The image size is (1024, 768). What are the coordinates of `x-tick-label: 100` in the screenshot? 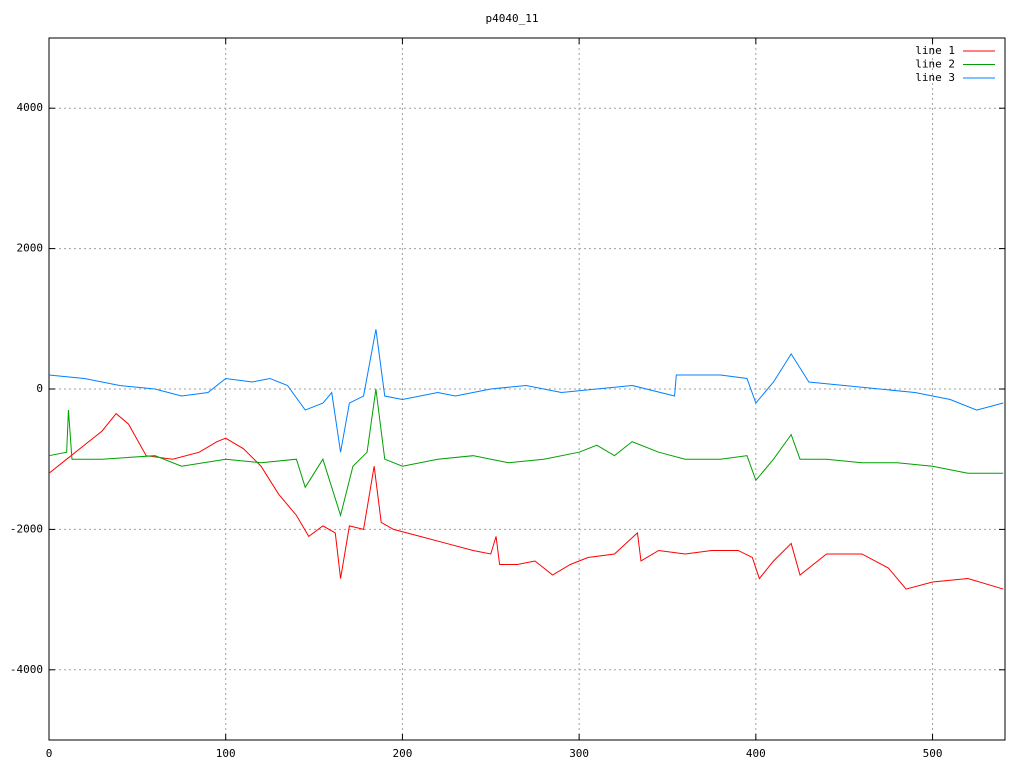 It's located at (226, 753).